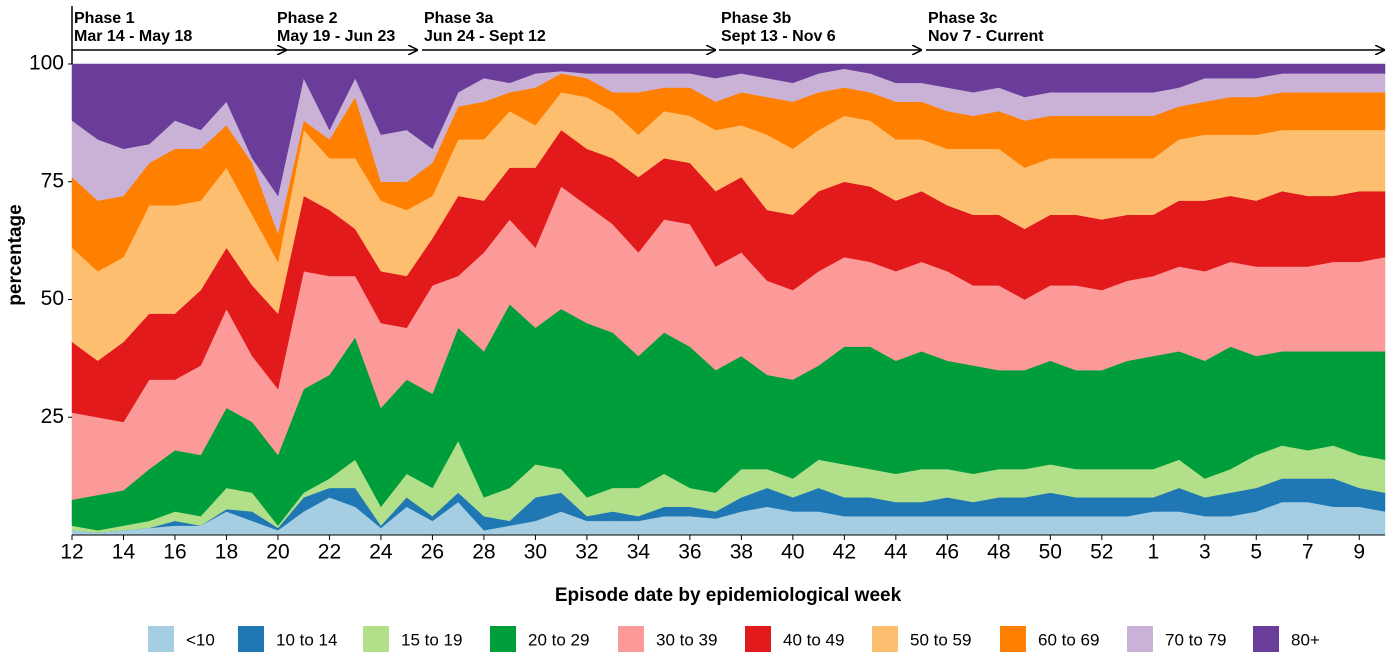 The image size is (1395, 660). Describe the element at coordinates (639, 552) in the screenshot. I see `x-tick-label: 34` at that location.